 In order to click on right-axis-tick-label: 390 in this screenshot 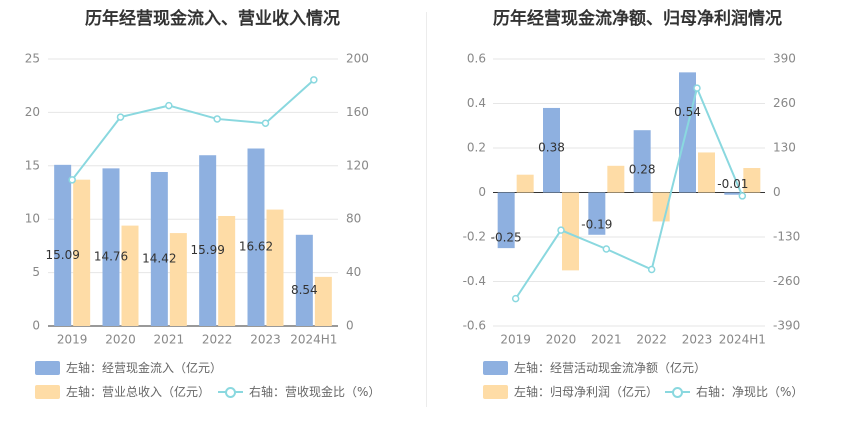, I will do `click(784, 59)`.